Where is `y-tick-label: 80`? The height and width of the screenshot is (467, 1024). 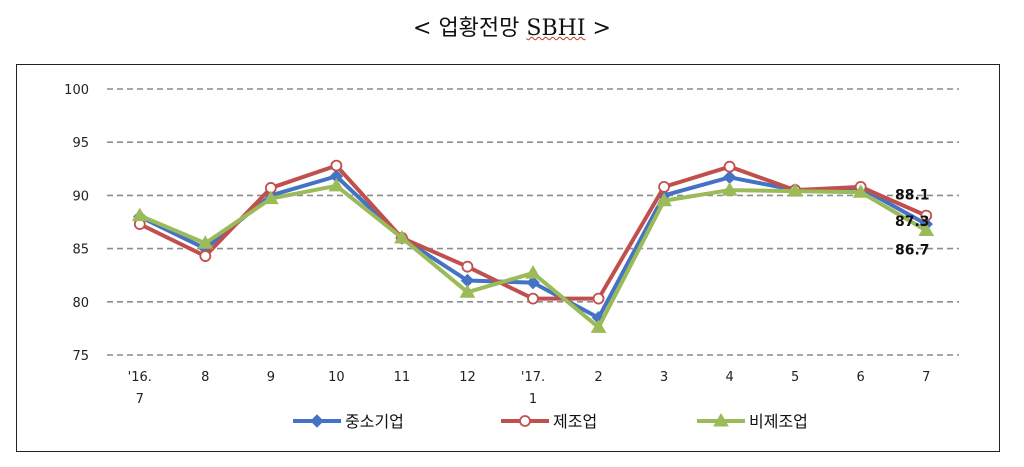 y-tick-label: 80 is located at coordinates (80, 303).